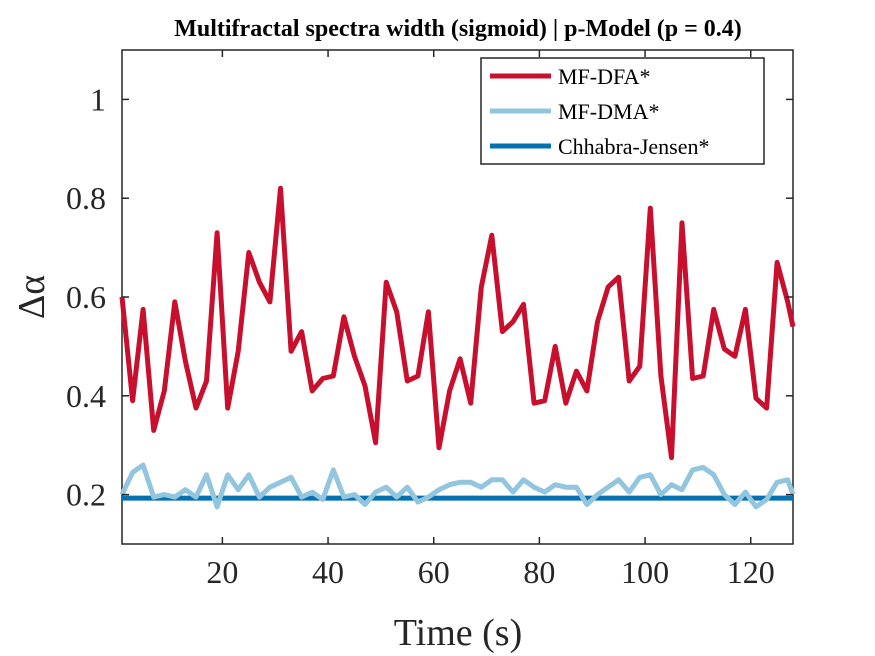 This screenshot has height=656, width=875. I want to click on x-tick-label: 40, so click(328, 572).